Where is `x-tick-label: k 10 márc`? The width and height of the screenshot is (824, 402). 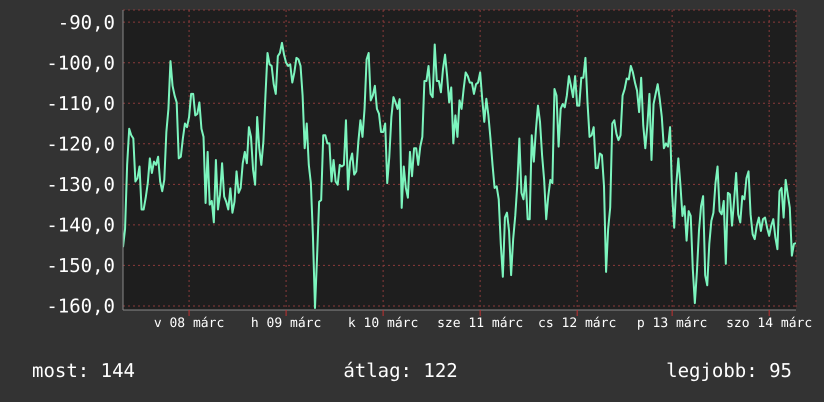
x-tick-label: k 10 márc is located at coordinates (383, 324).